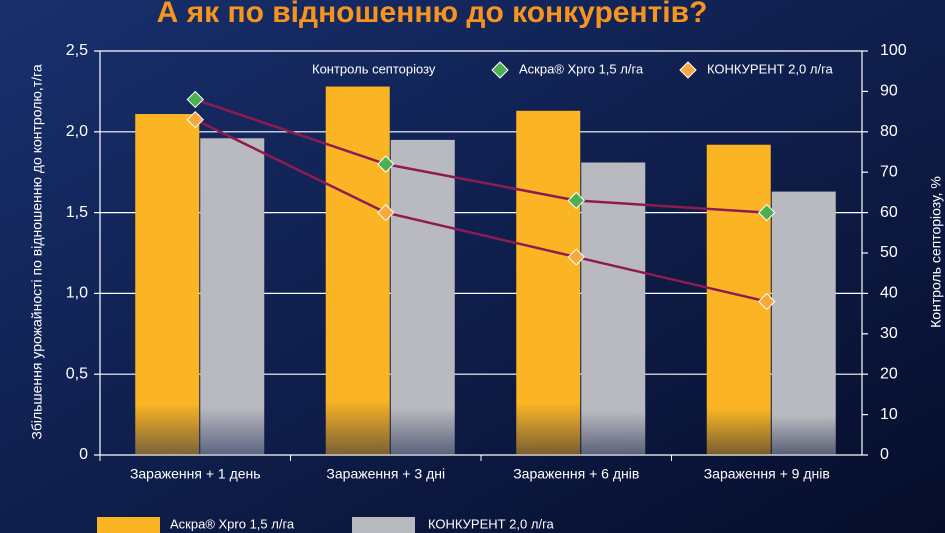 The height and width of the screenshot is (533, 945). Describe the element at coordinates (889, 91) in the screenshot. I see `y2-tick-label: 90` at that location.